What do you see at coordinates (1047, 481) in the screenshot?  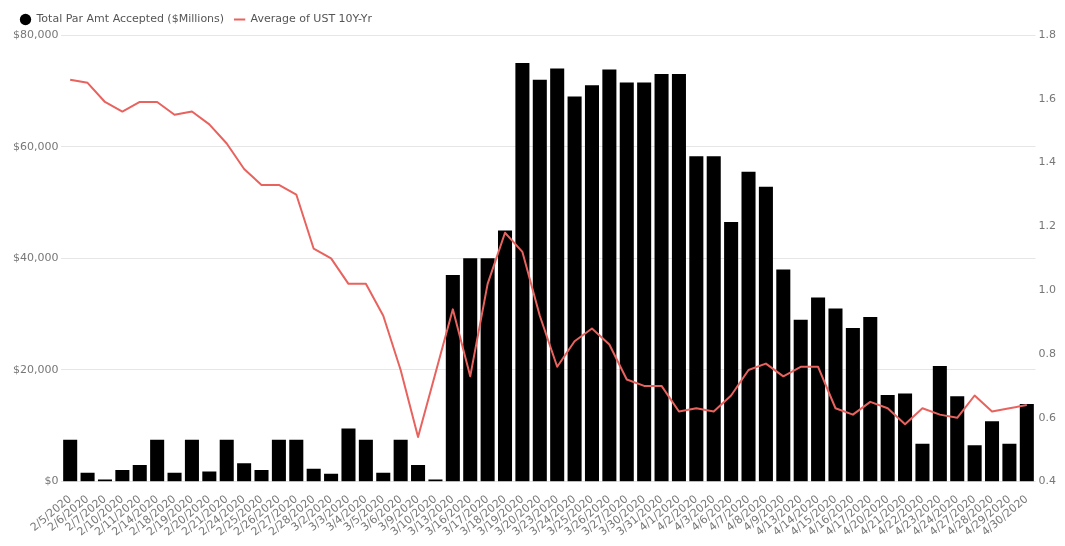 I see `y2-tick-label: 0.4` at bounding box center [1047, 481].